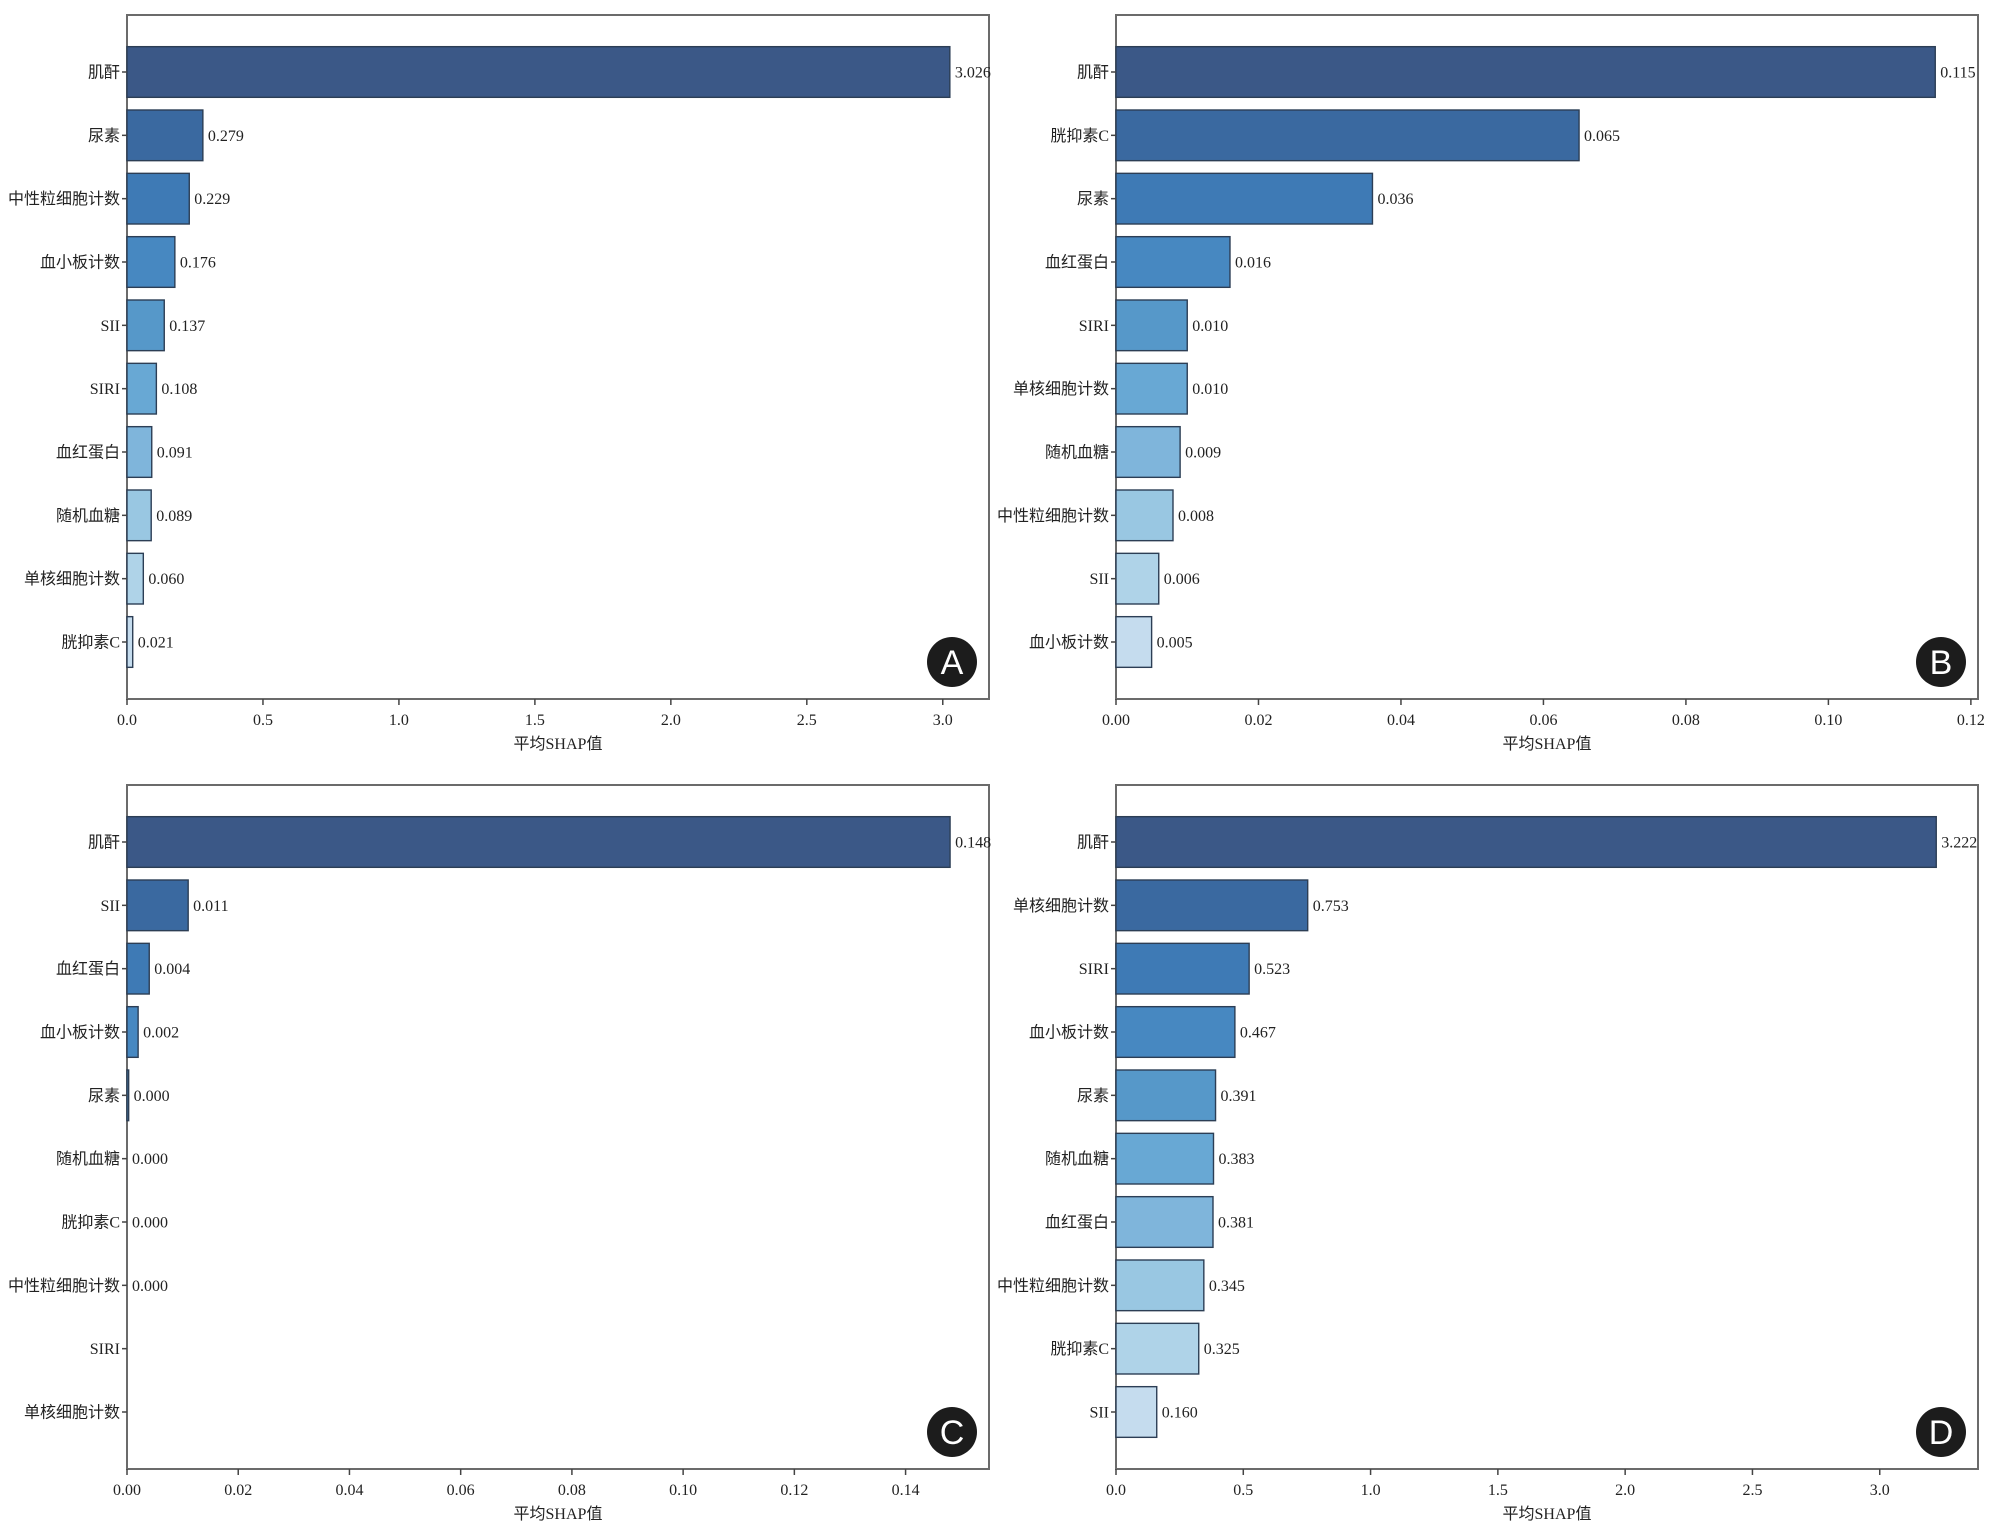 This screenshot has width=1994, height=1536. What do you see at coordinates (127, 720) in the screenshot?
I see `x-tick-label: 0.0` at bounding box center [127, 720].